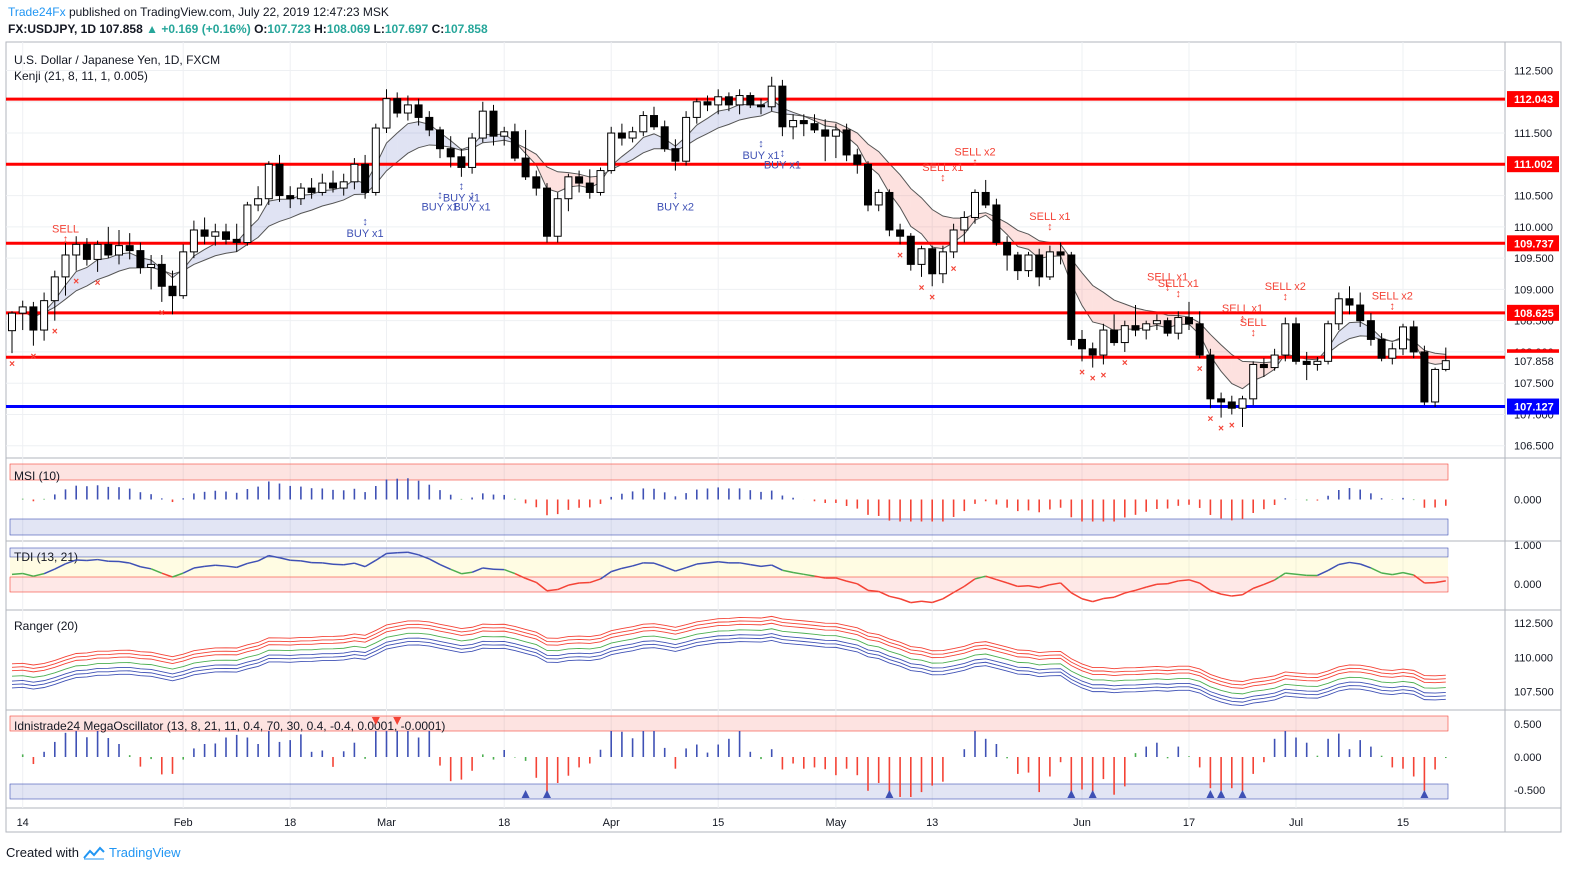 This screenshot has width=1588, height=881. What do you see at coordinates (729, 584) in the screenshot?
I see `tdi-lower-zone` at bounding box center [729, 584].